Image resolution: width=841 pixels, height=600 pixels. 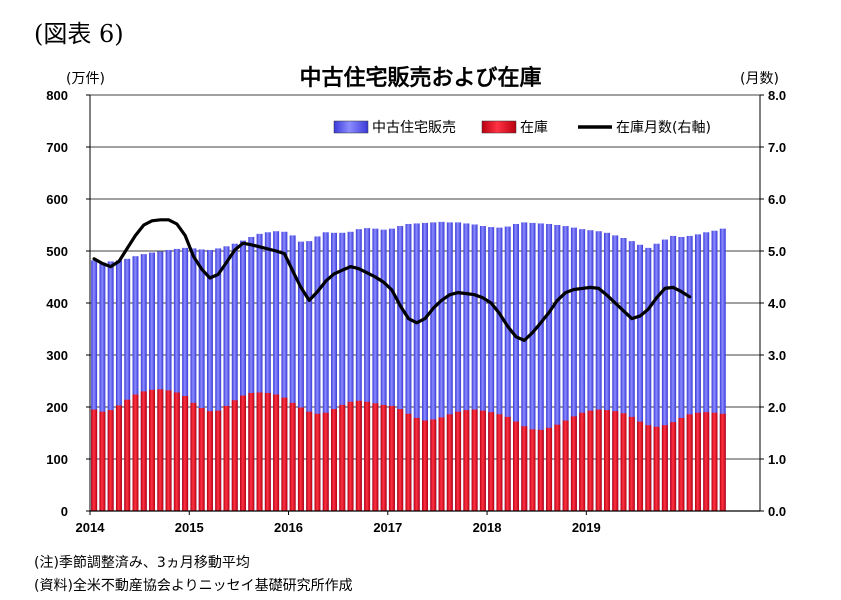 What do you see at coordinates (777, 407) in the screenshot?
I see `right-tick-label: 2.0` at bounding box center [777, 407].